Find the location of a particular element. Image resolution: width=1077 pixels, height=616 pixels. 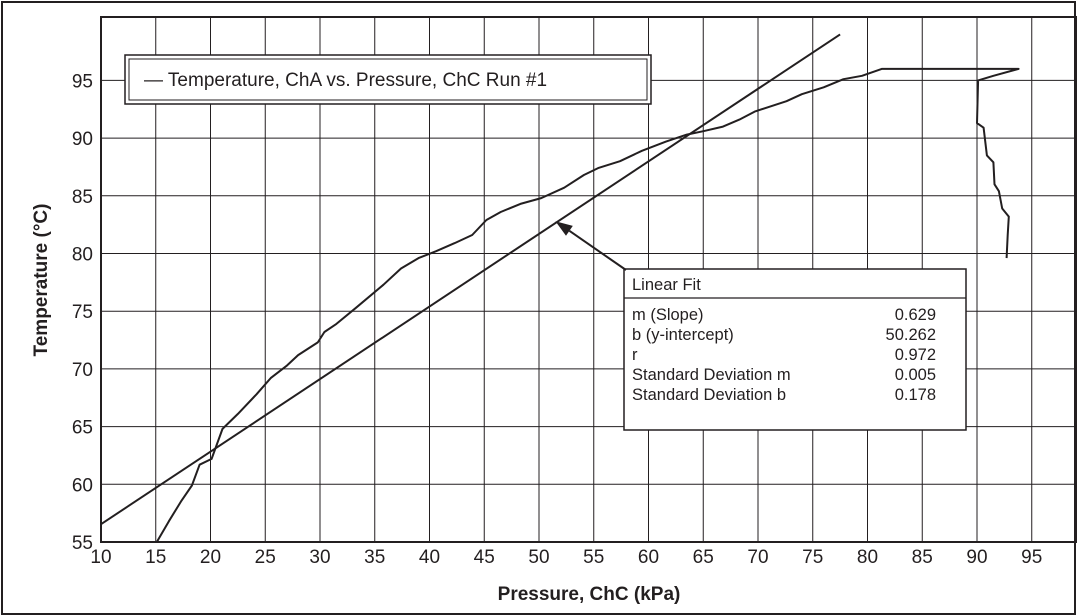

x-tick-label: 70 is located at coordinates (757, 557).